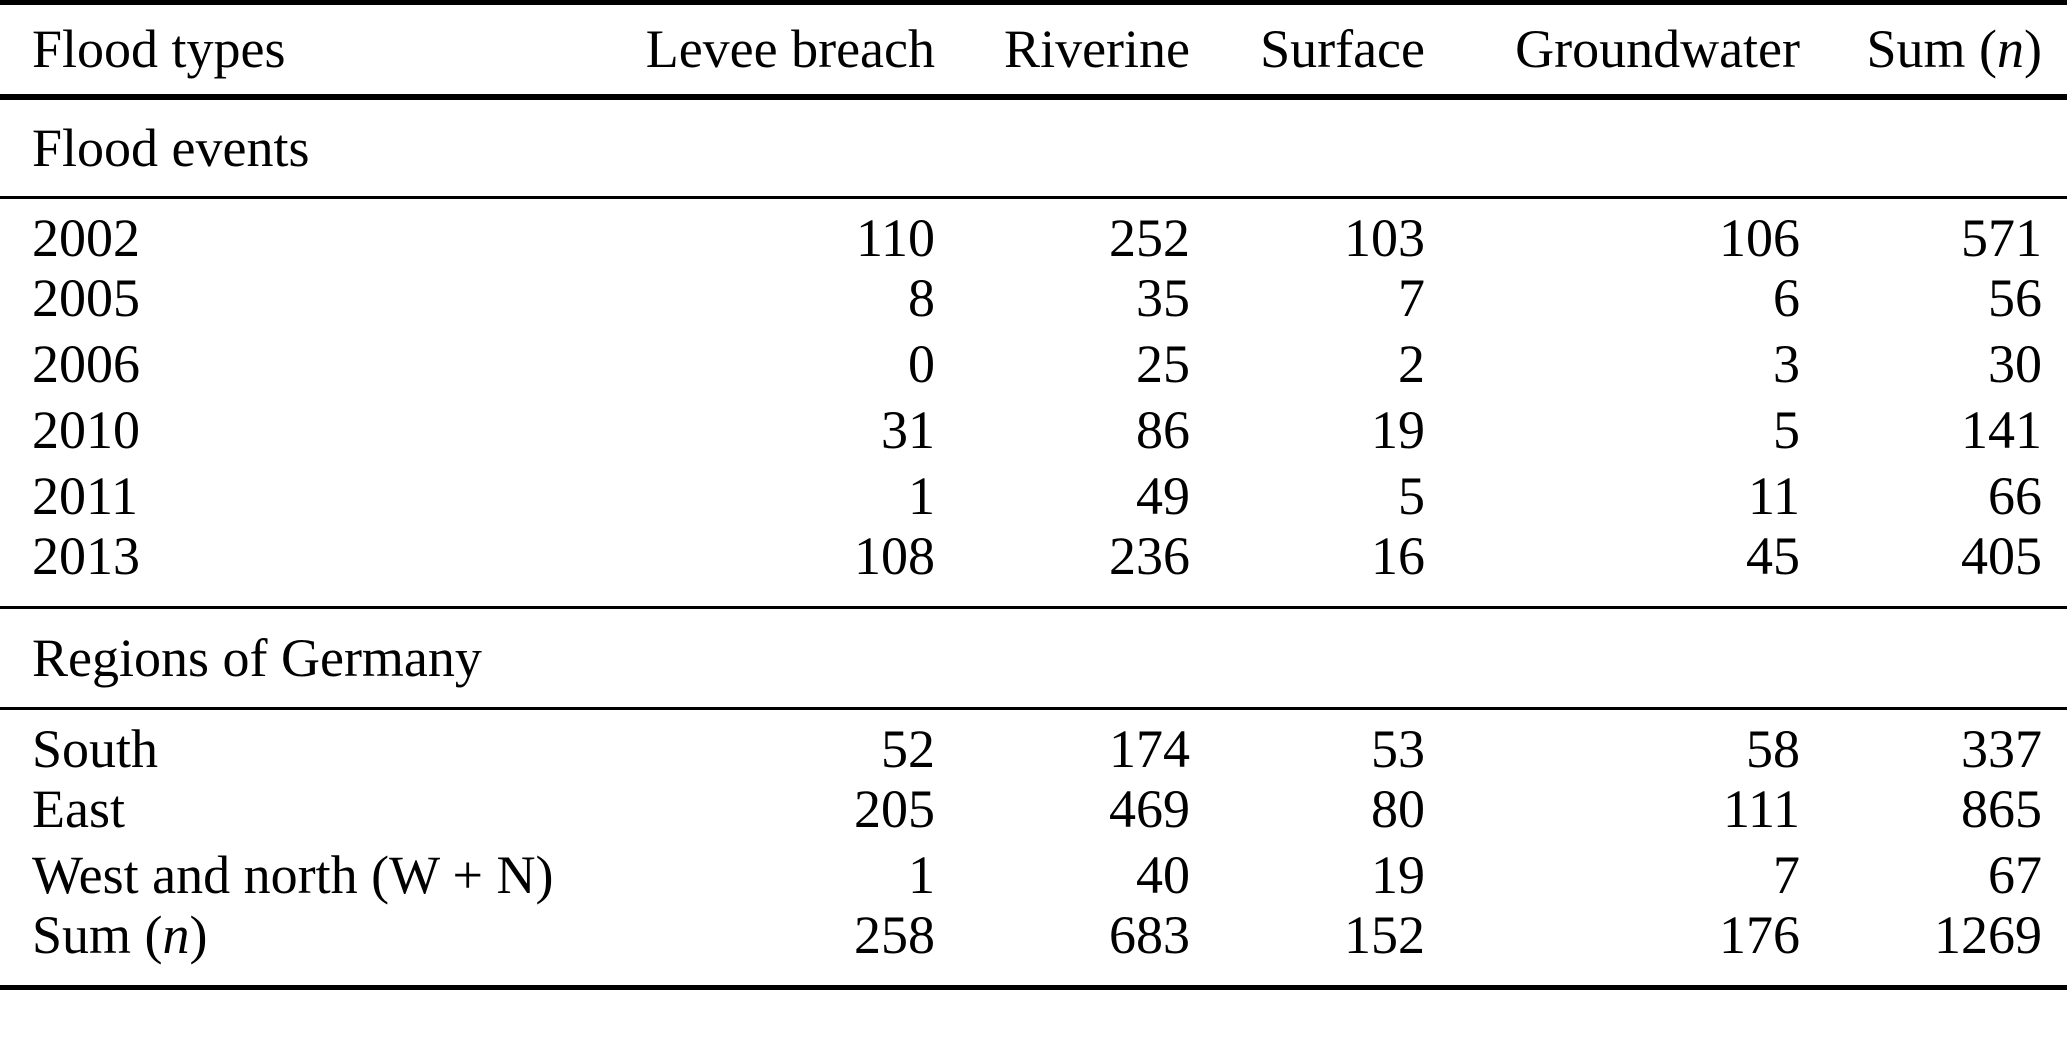 The image size is (2067, 1051). I want to click on row-label: 2006, so click(86, 364).